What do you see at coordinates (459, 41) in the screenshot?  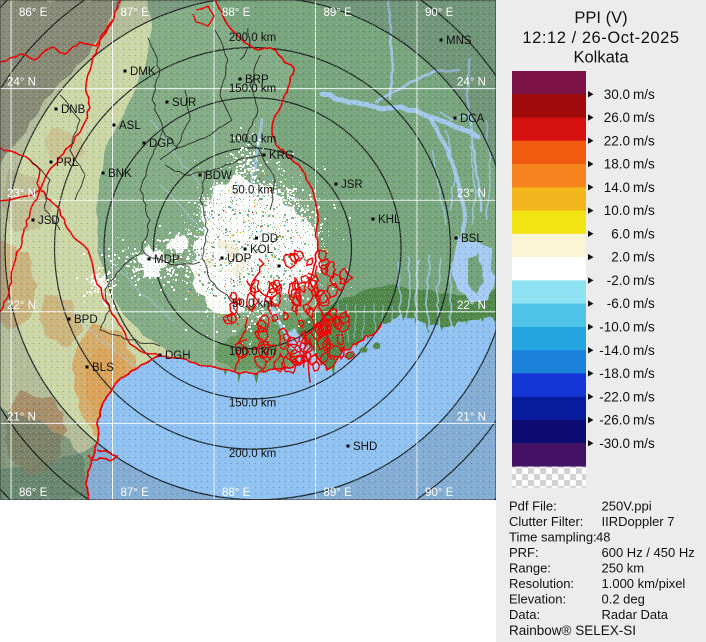 I see `svg-text: MNS` at bounding box center [459, 41].